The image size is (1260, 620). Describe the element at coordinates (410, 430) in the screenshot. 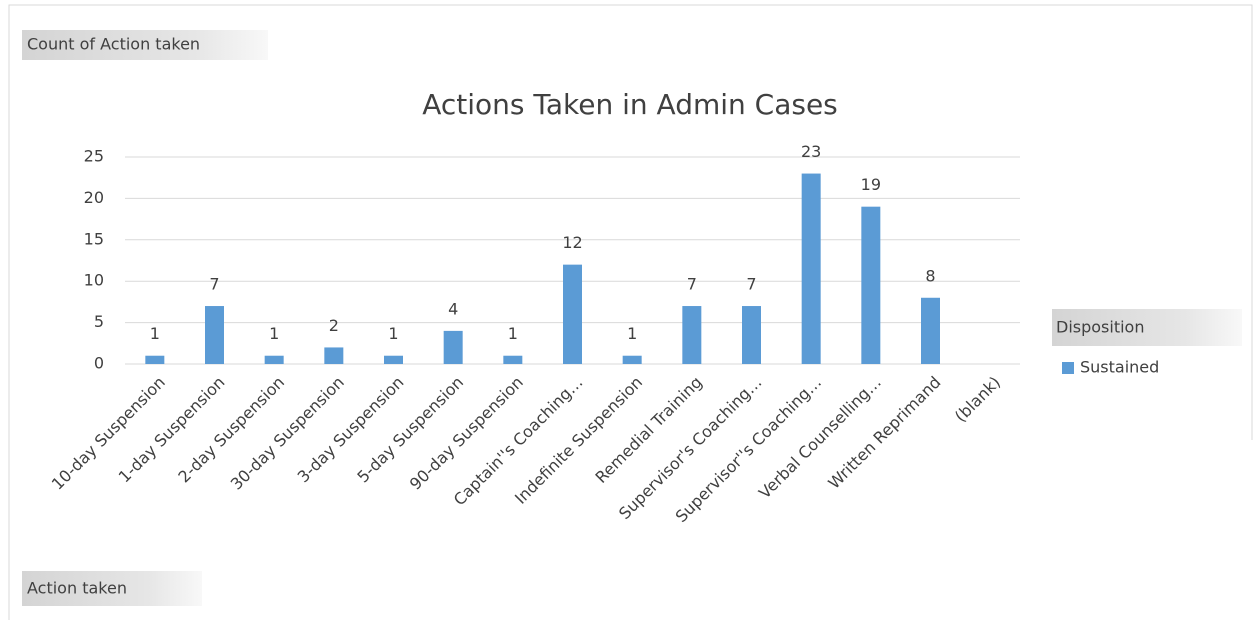

I see `x-tick-label: 5-day Suspension` at that location.